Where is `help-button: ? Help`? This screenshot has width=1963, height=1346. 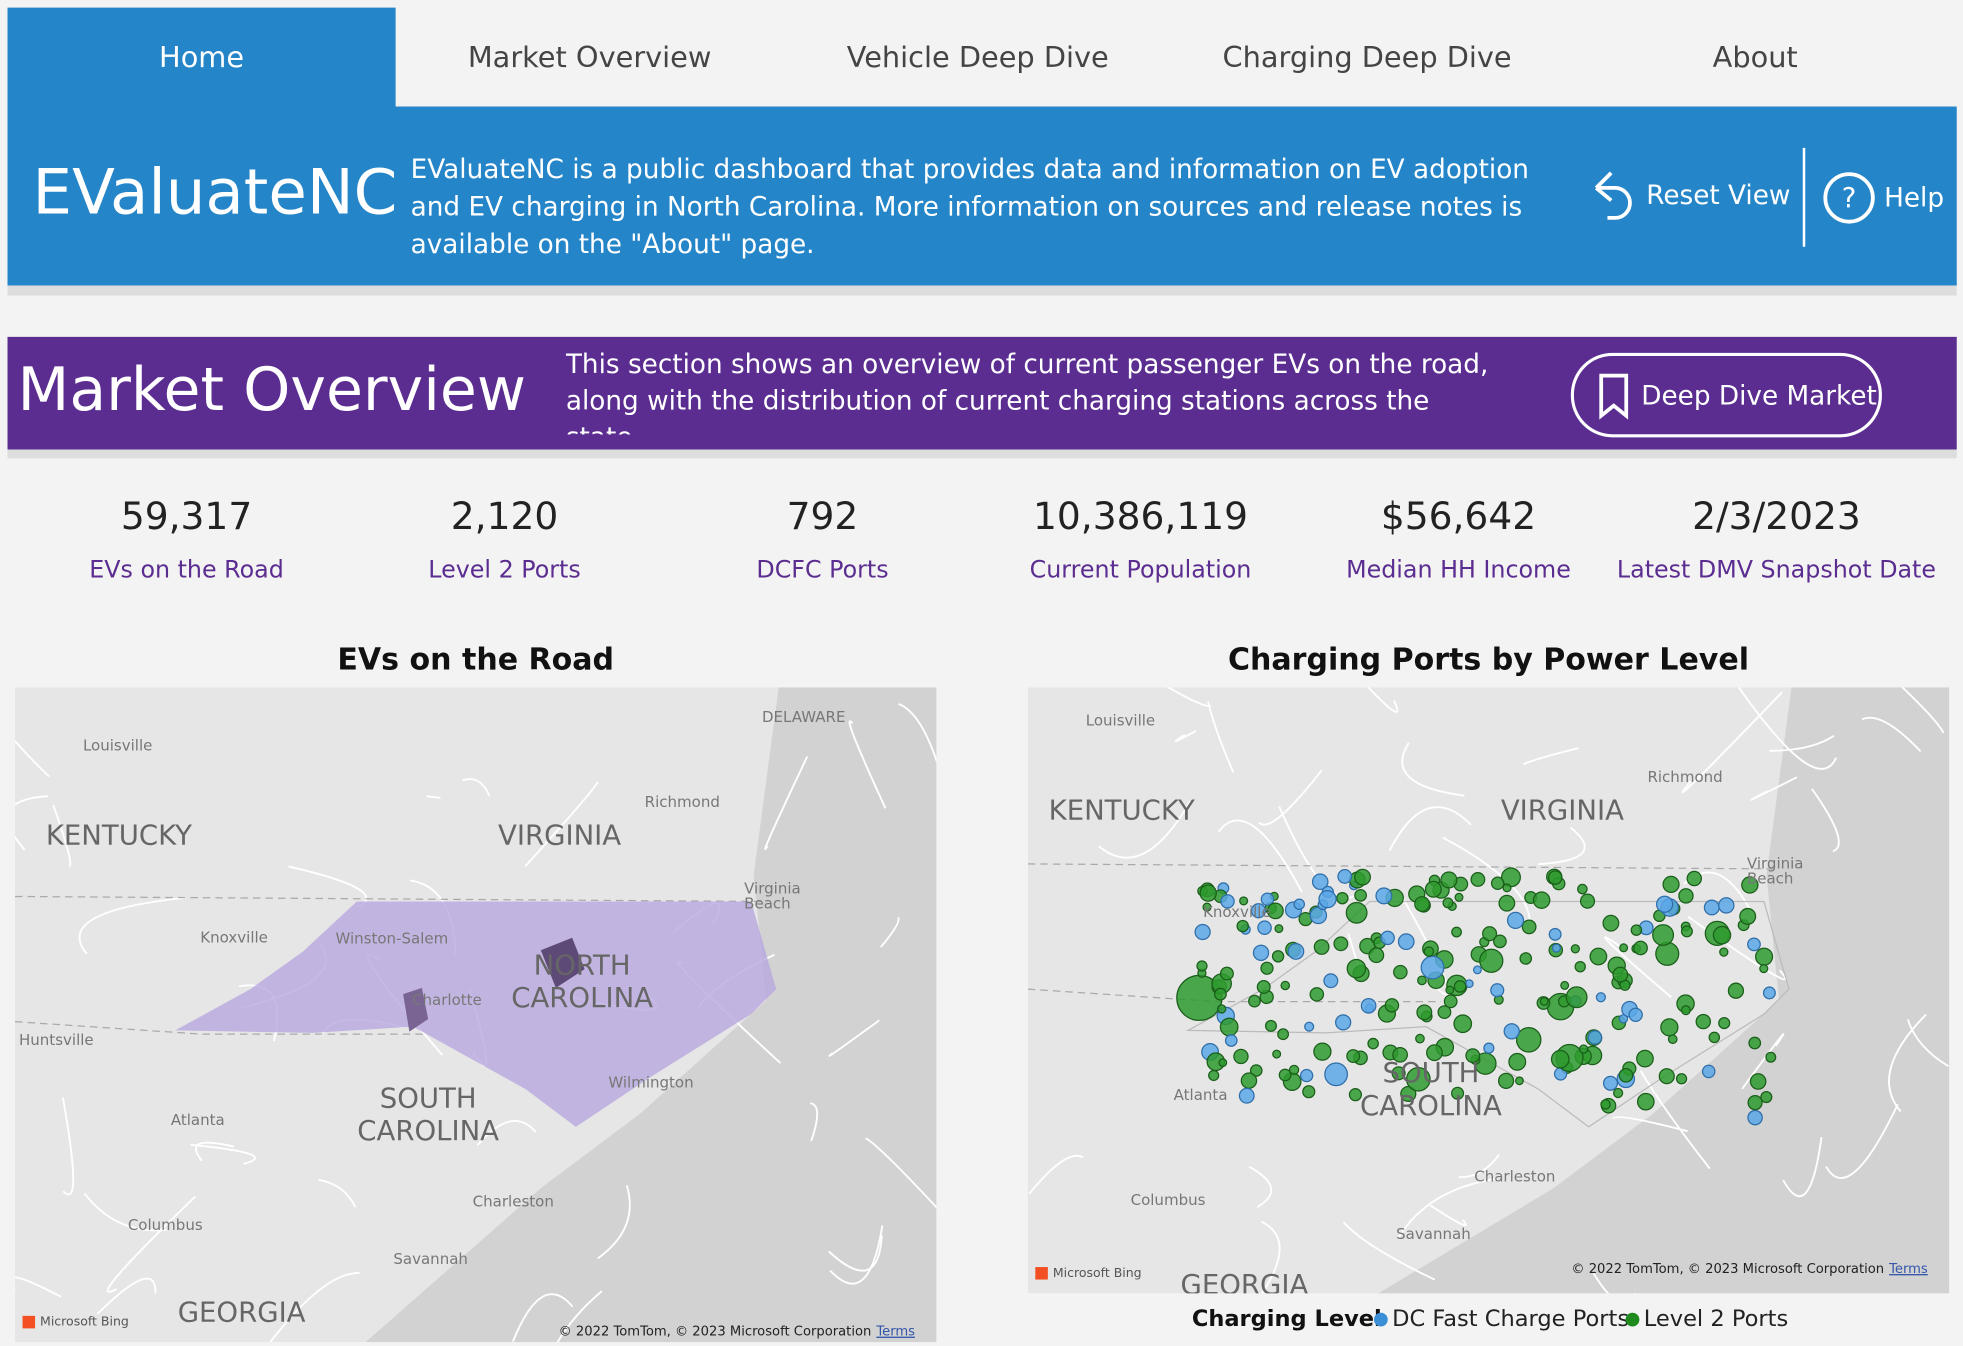
help-button: ? Help is located at coordinates (1883, 198).